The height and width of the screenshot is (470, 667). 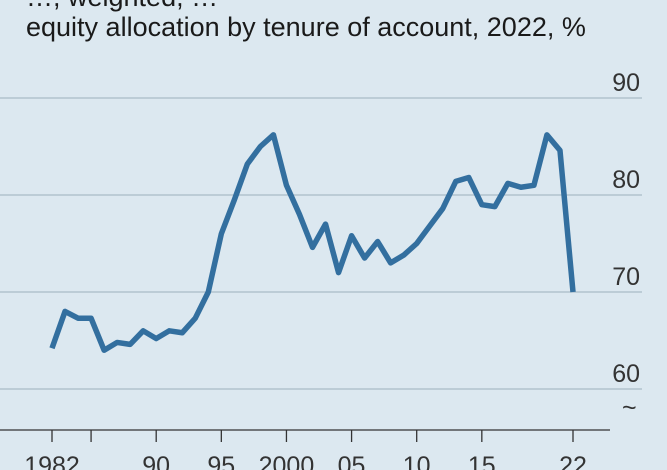 What do you see at coordinates (417, 461) in the screenshot?
I see `x-tick-label-2010: 10` at bounding box center [417, 461].